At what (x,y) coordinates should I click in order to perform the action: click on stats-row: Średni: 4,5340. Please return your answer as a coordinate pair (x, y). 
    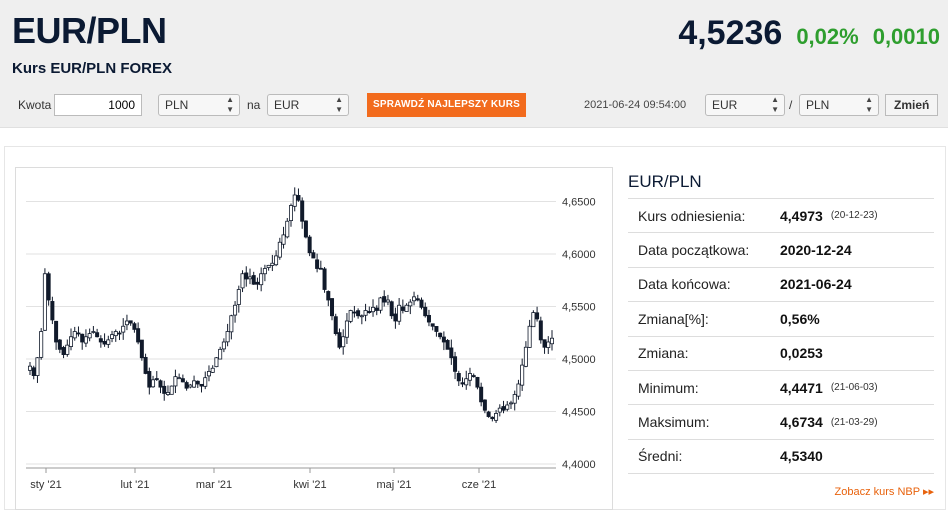
    Looking at the image, I should click on (781, 457).